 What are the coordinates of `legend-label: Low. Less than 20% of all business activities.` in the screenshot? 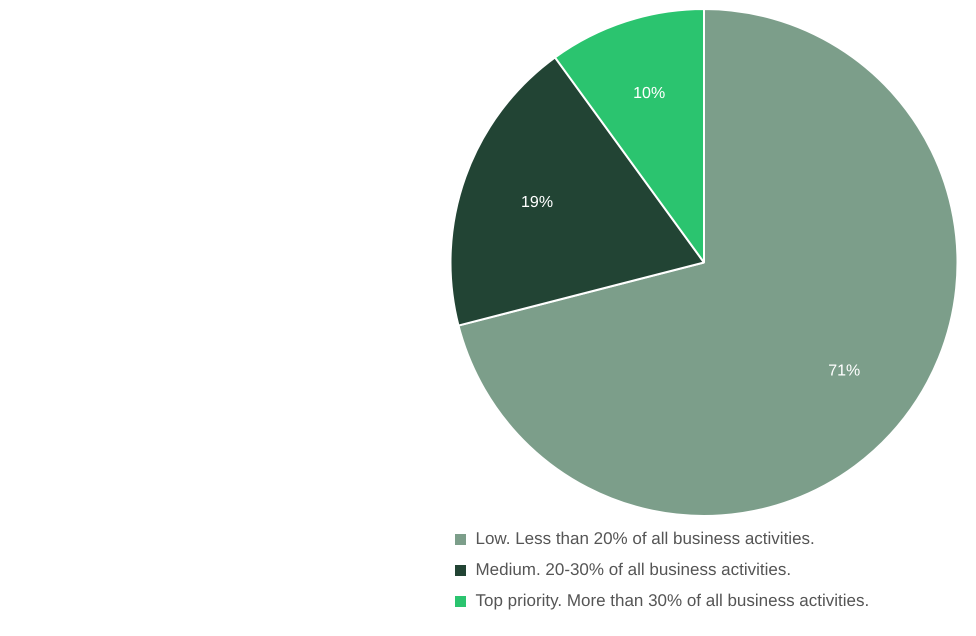 It's located at (645, 538).